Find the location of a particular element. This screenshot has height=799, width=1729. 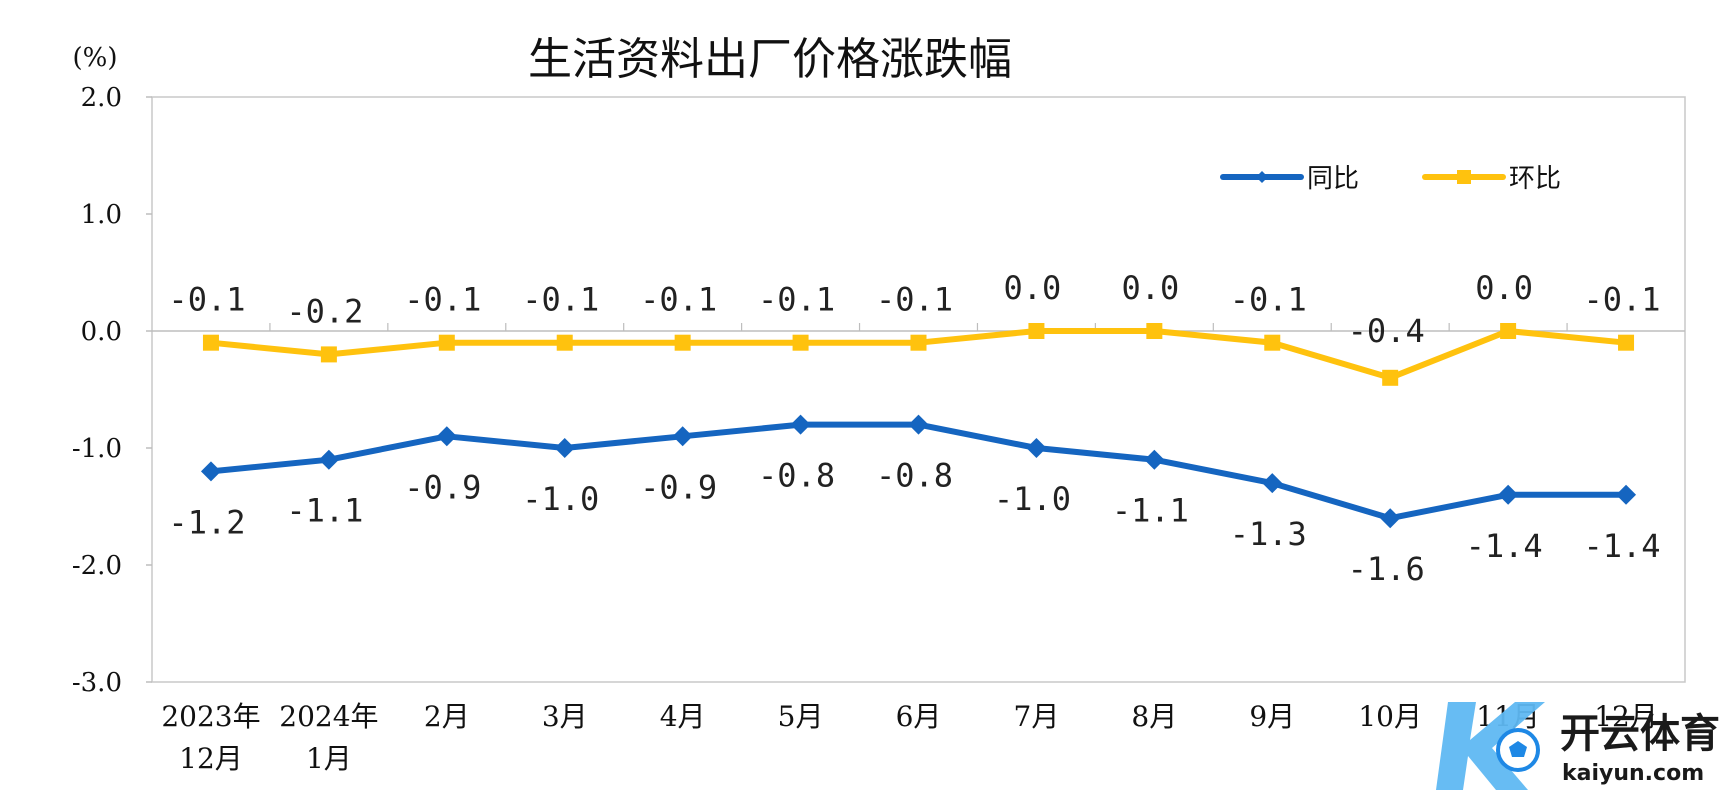

data-label-mom: -0.2 is located at coordinates (324, 311).